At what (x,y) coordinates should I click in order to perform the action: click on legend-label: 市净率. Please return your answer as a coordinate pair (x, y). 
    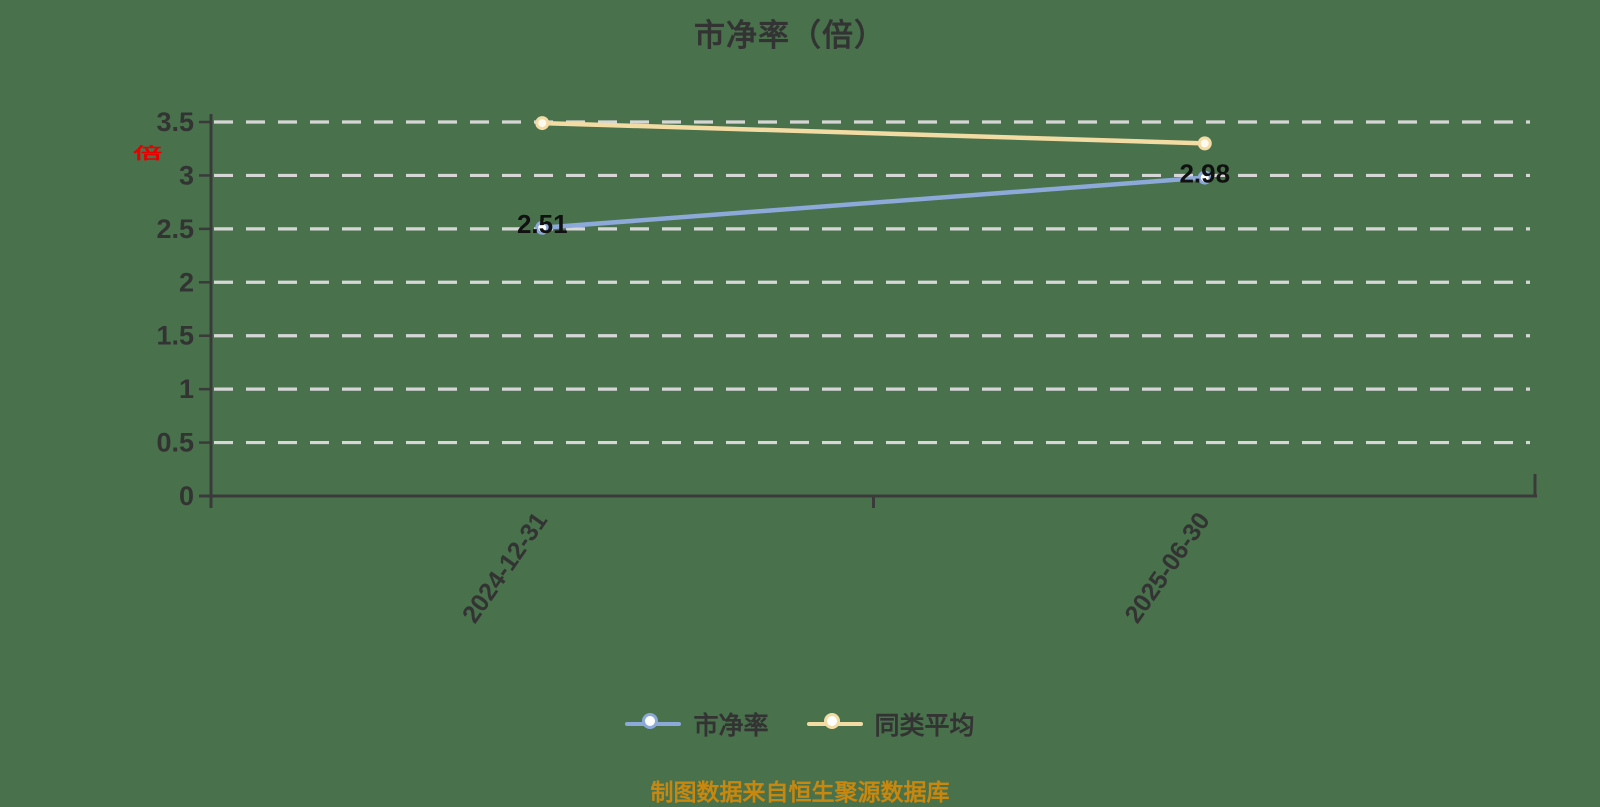
    Looking at the image, I should click on (731, 726).